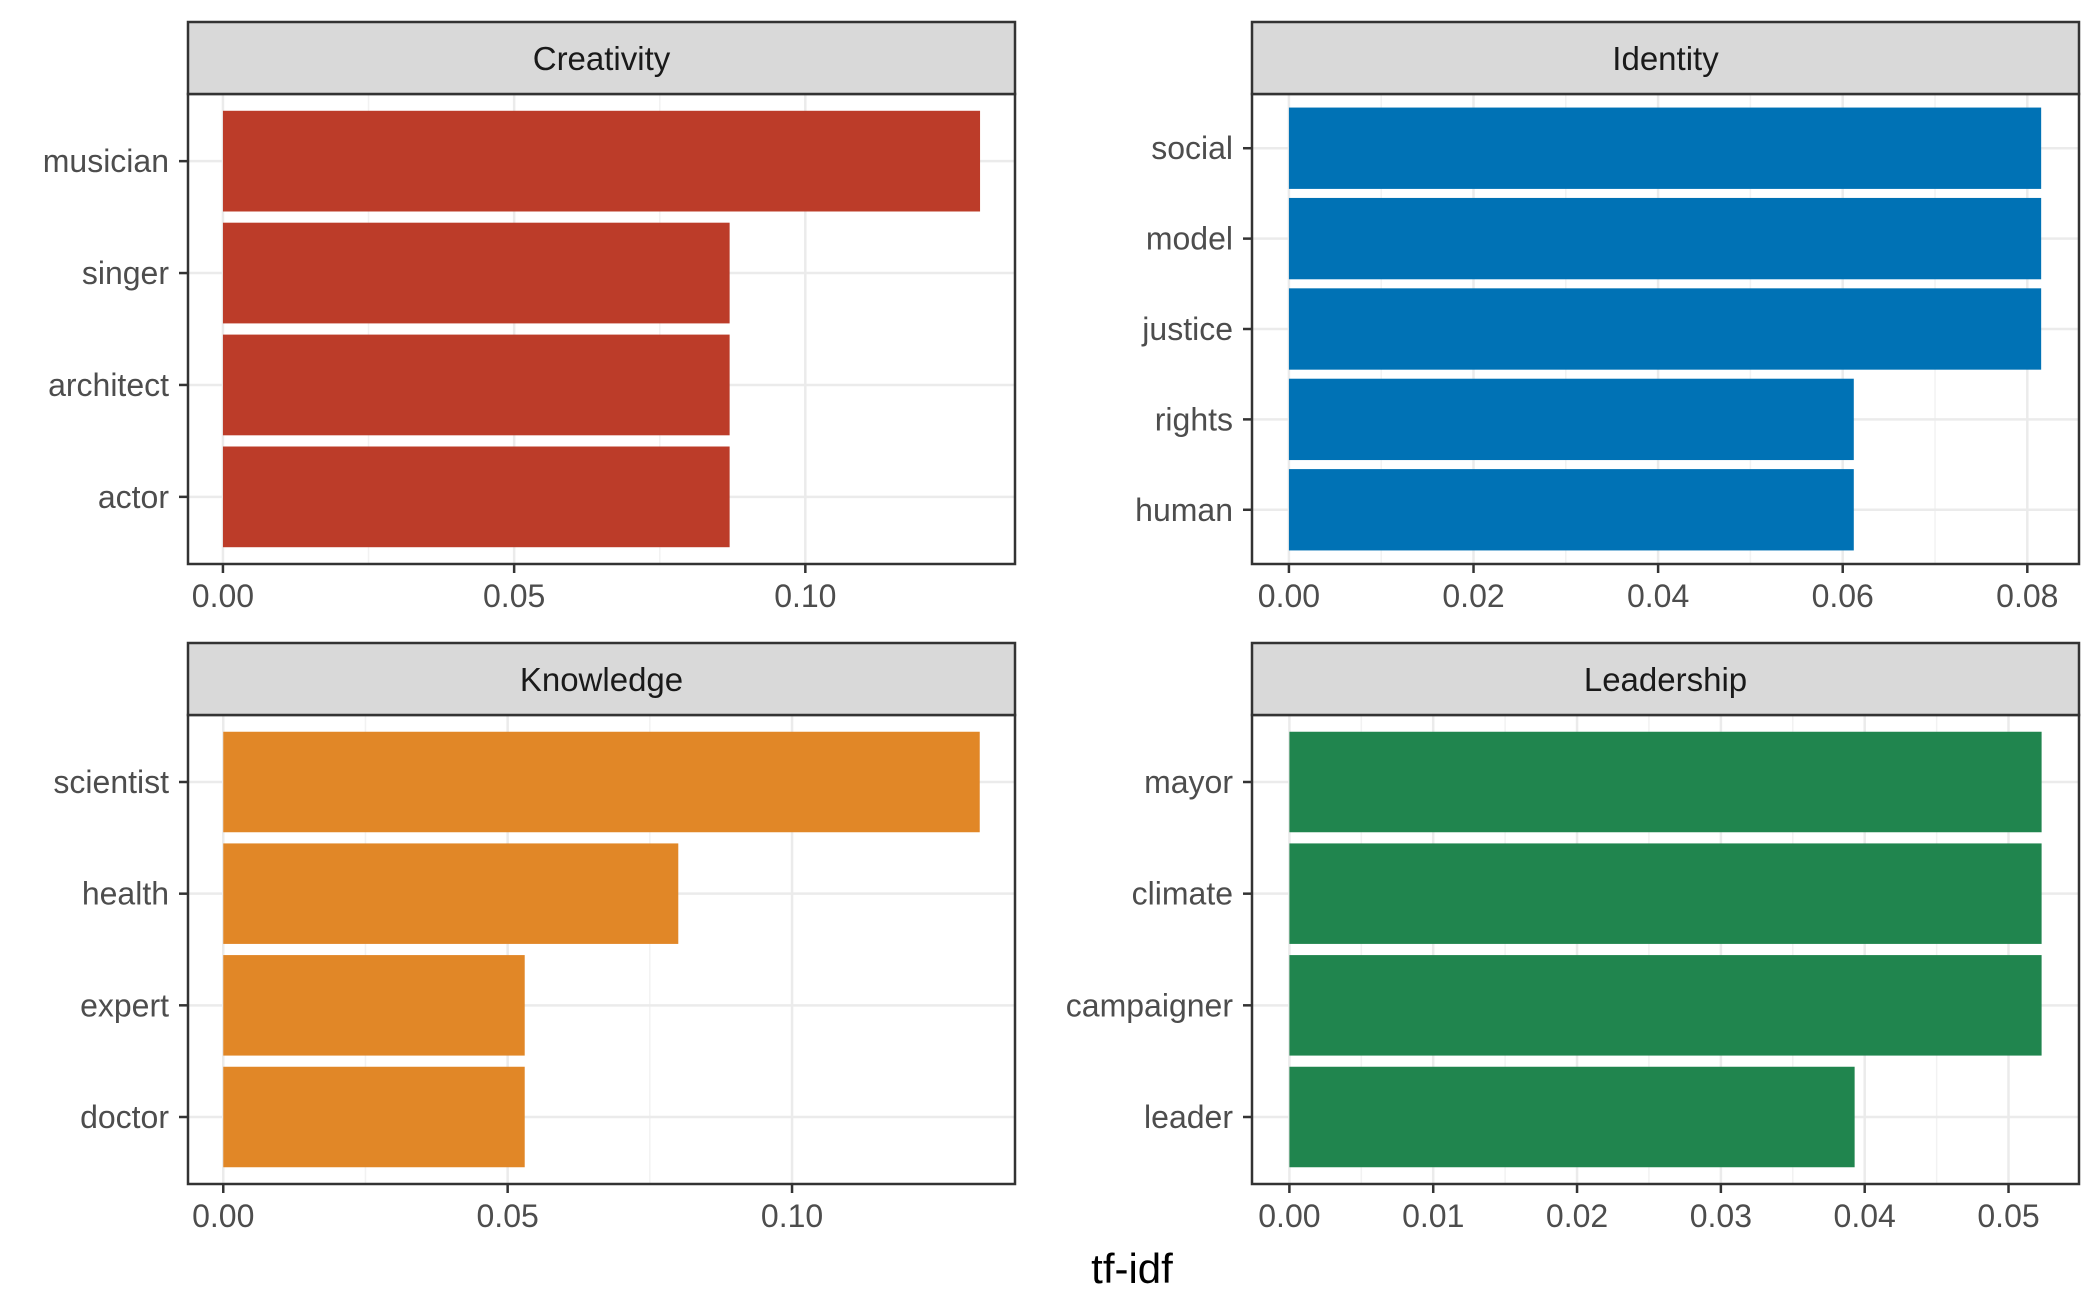  What do you see at coordinates (1665, 782) in the screenshot?
I see `bar-mayor` at bounding box center [1665, 782].